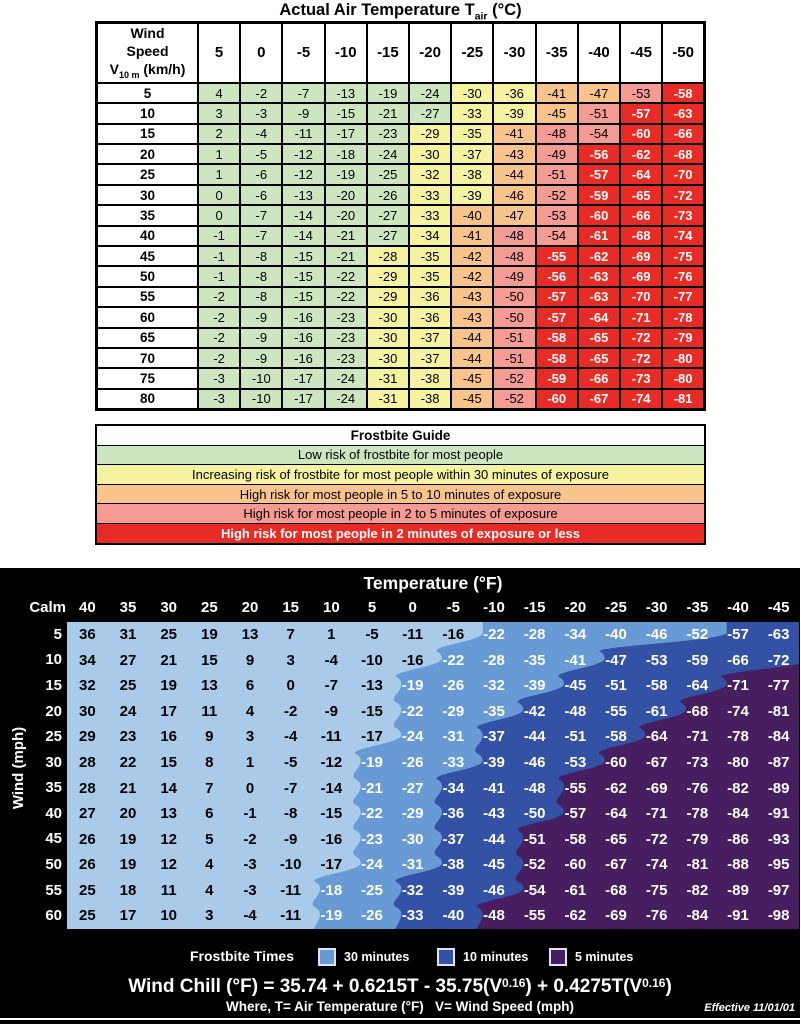  I want to click on wind-chill-cell: -44, so click(472, 337).